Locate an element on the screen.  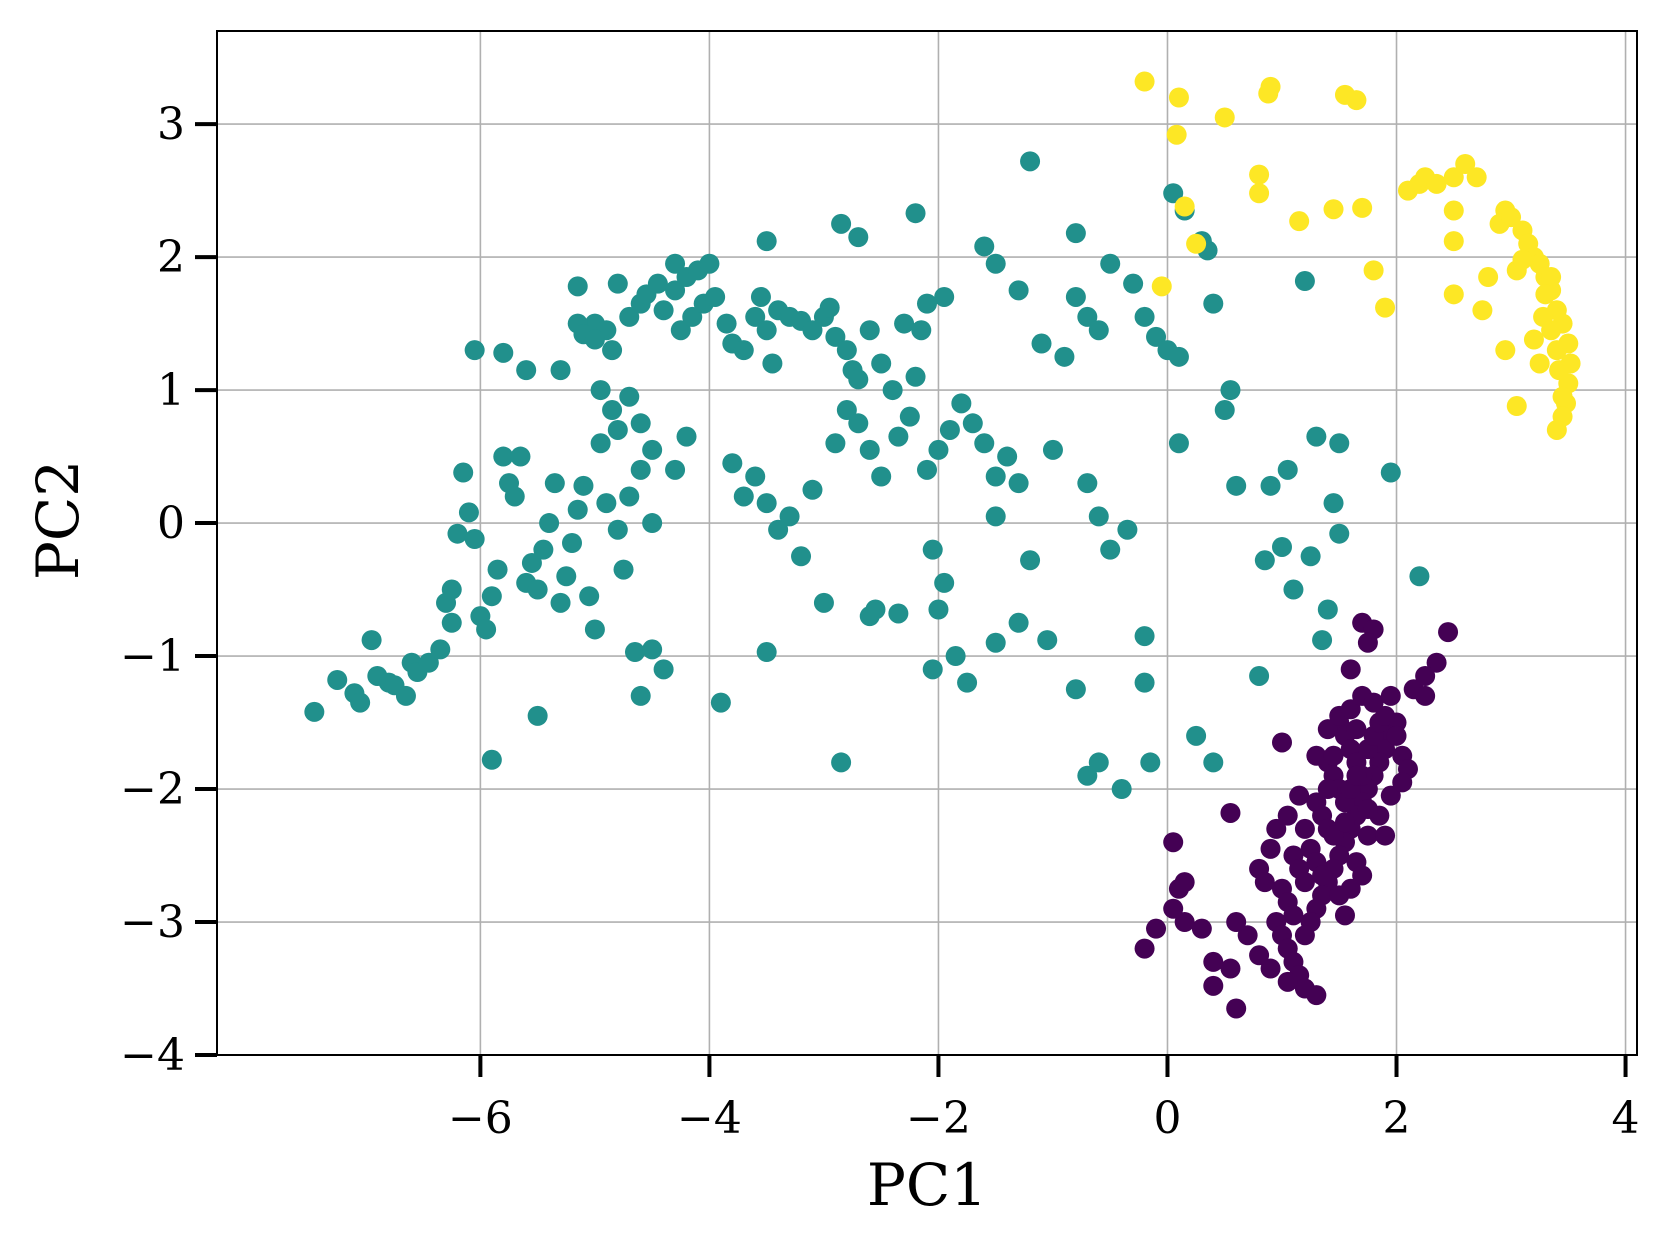
y-tick-label: −4 is located at coordinates (152, 1055).